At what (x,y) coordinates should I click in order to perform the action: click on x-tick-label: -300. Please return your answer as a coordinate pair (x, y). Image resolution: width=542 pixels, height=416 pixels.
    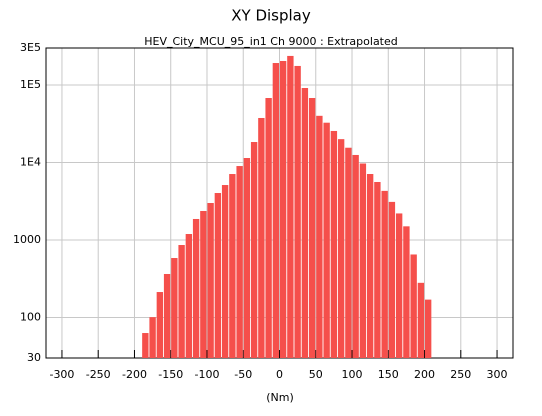
    Looking at the image, I should click on (61, 374).